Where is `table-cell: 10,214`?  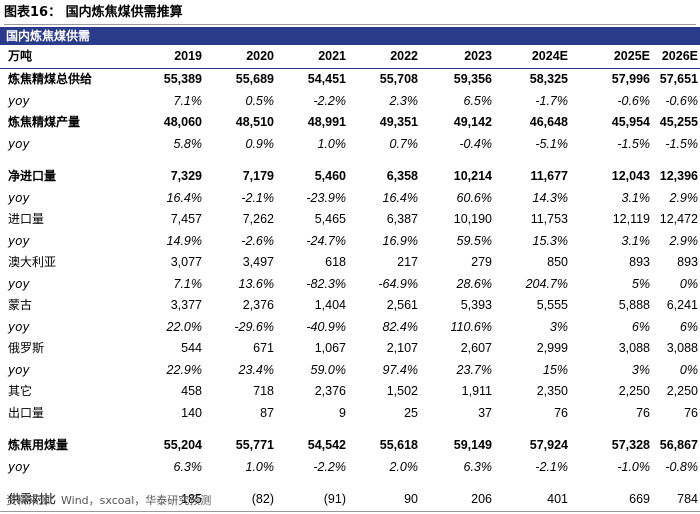 table-cell: 10,214 is located at coordinates (472, 176).